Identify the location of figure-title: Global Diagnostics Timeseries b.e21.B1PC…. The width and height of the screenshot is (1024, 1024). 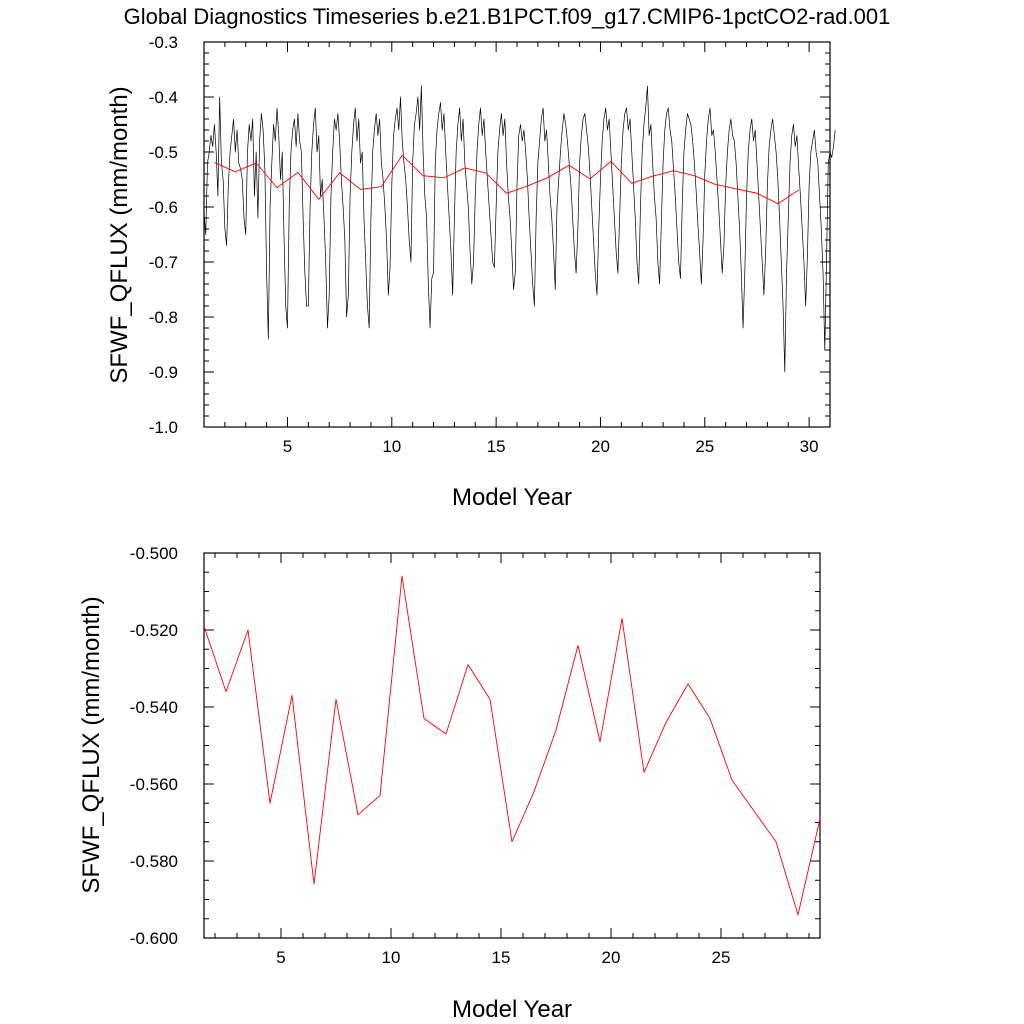
(507, 16).